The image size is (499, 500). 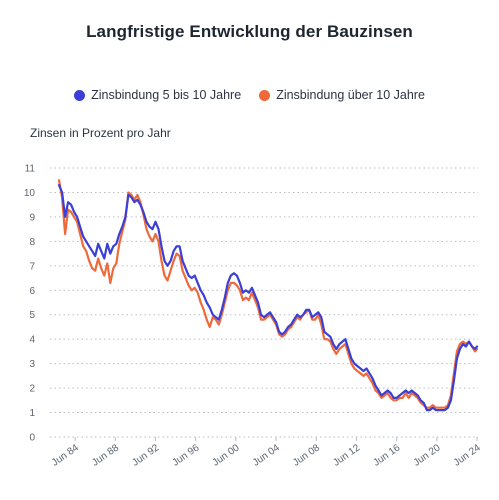 I want to click on x-tick-label: Jun 16, so click(x=386, y=455).